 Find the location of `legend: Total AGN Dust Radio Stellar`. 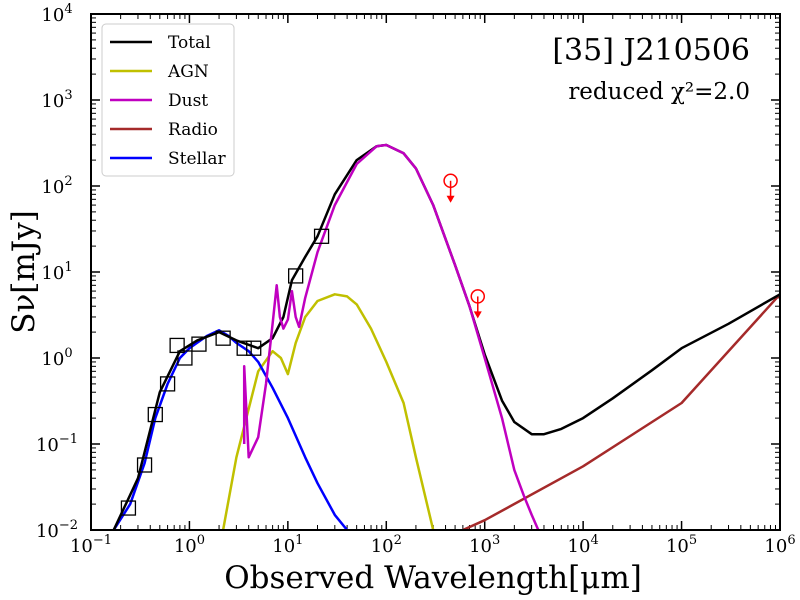

legend: Total AGN Dust Radio Stellar is located at coordinates (168, 100).